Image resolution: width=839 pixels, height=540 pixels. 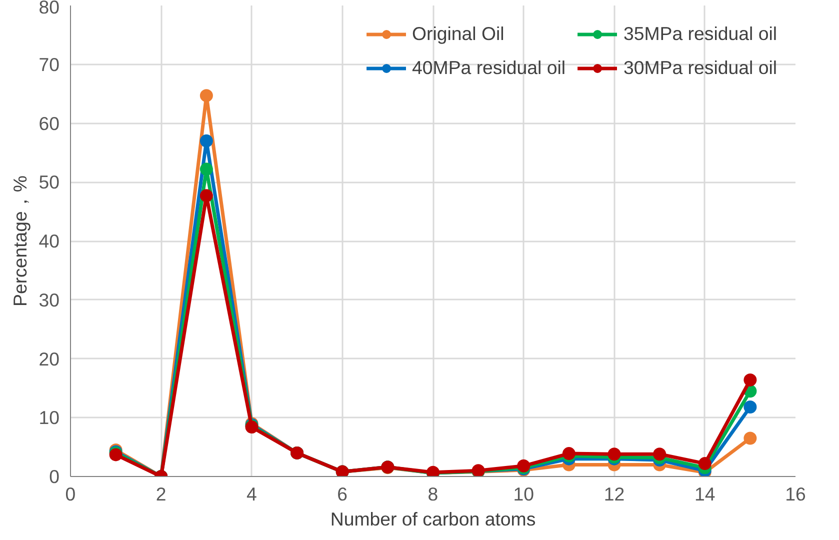 I want to click on x-tick-label: 4, so click(x=251, y=494).